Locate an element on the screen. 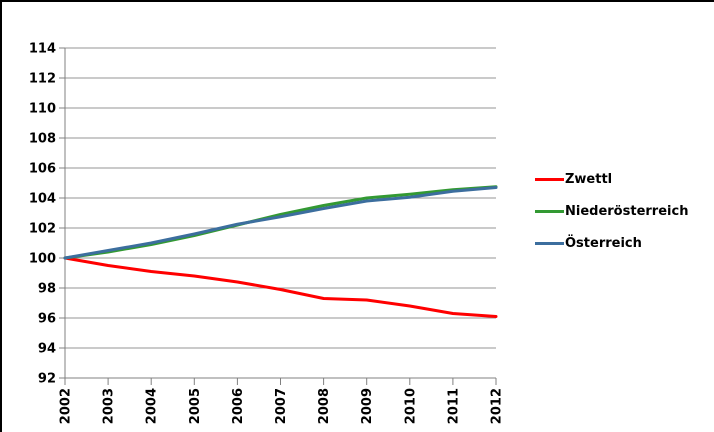 This screenshot has height=432, width=714. legend-label: Niederösterreich is located at coordinates (627, 211).